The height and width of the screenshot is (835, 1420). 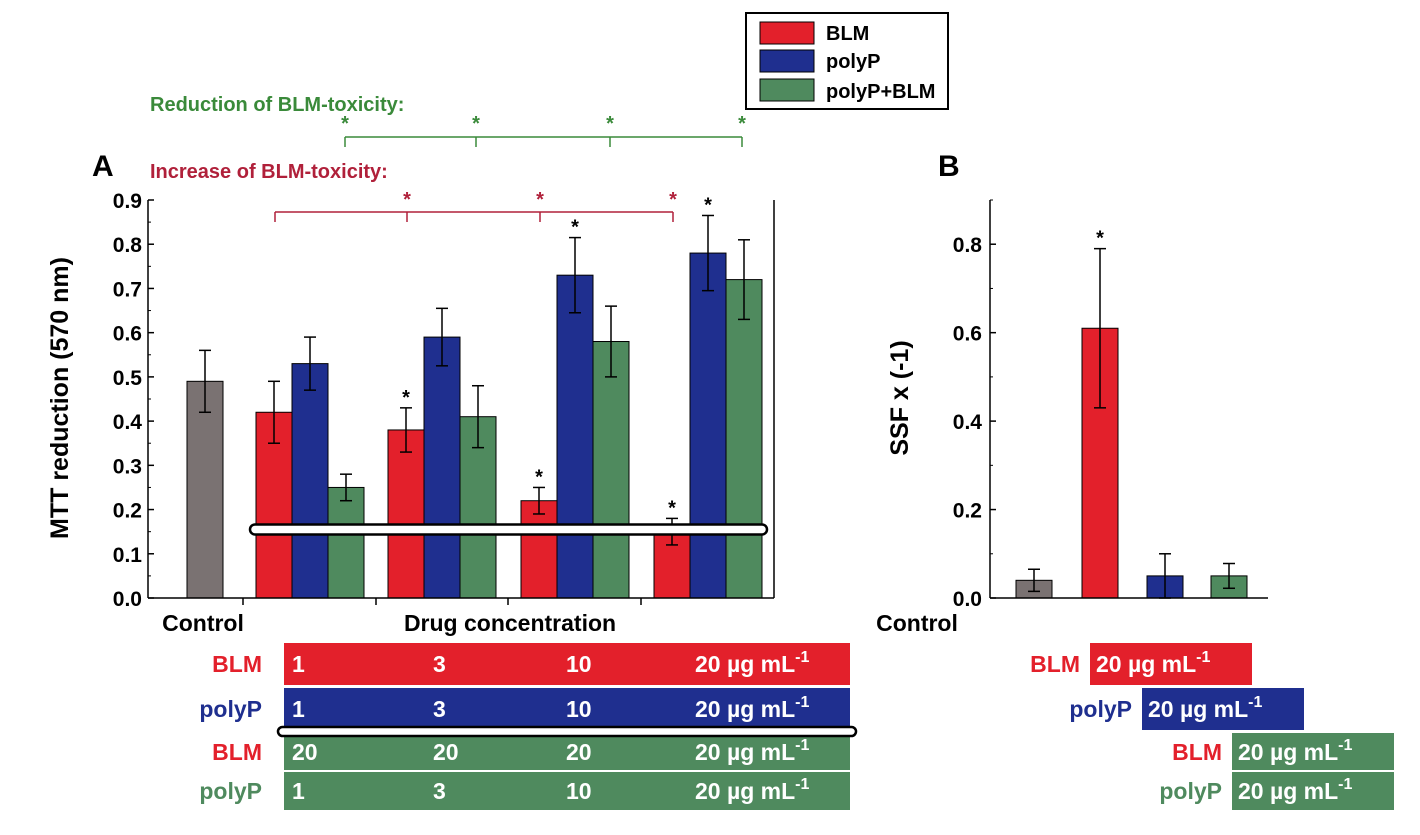 I want to click on panel-a-letter: A, so click(x=103, y=166).